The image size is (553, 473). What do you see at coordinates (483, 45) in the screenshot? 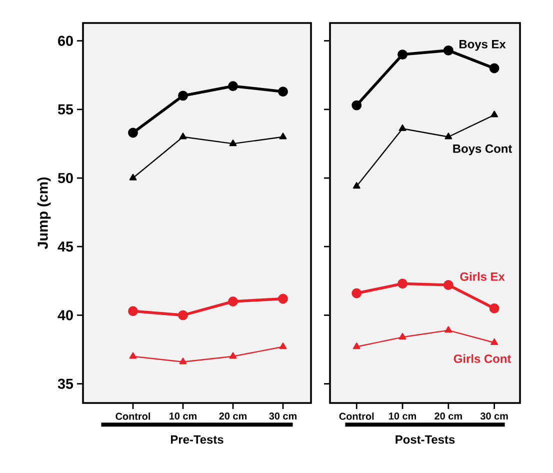
I see `series-label: Boys Ex` at bounding box center [483, 45].